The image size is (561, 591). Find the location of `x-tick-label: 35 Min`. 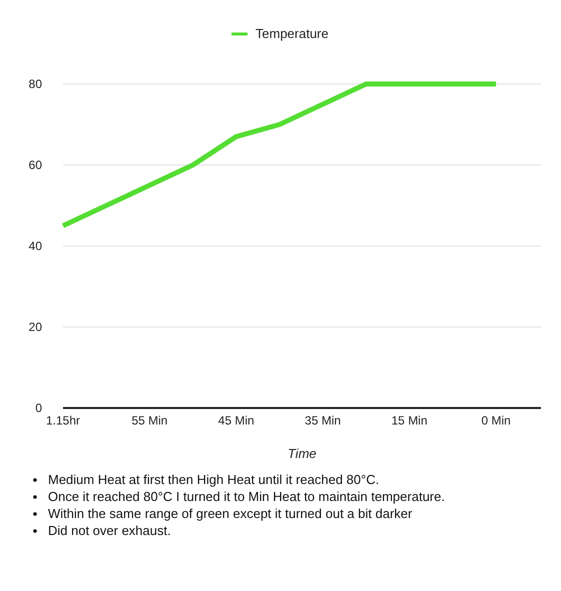

x-tick-label: 35 Min is located at coordinates (322, 421).